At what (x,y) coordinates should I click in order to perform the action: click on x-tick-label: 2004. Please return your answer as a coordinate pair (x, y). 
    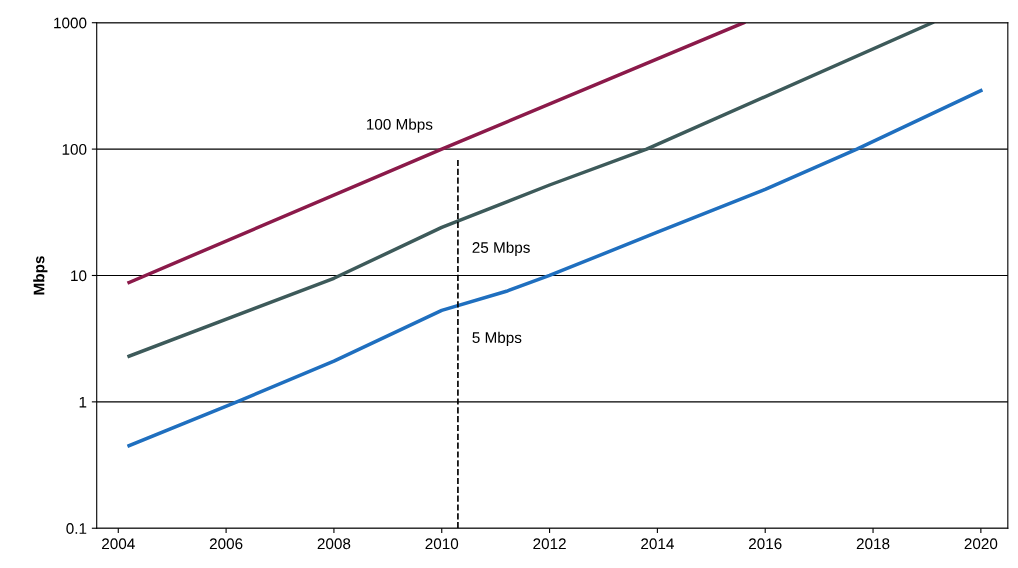
    Looking at the image, I should click on (118, 544).